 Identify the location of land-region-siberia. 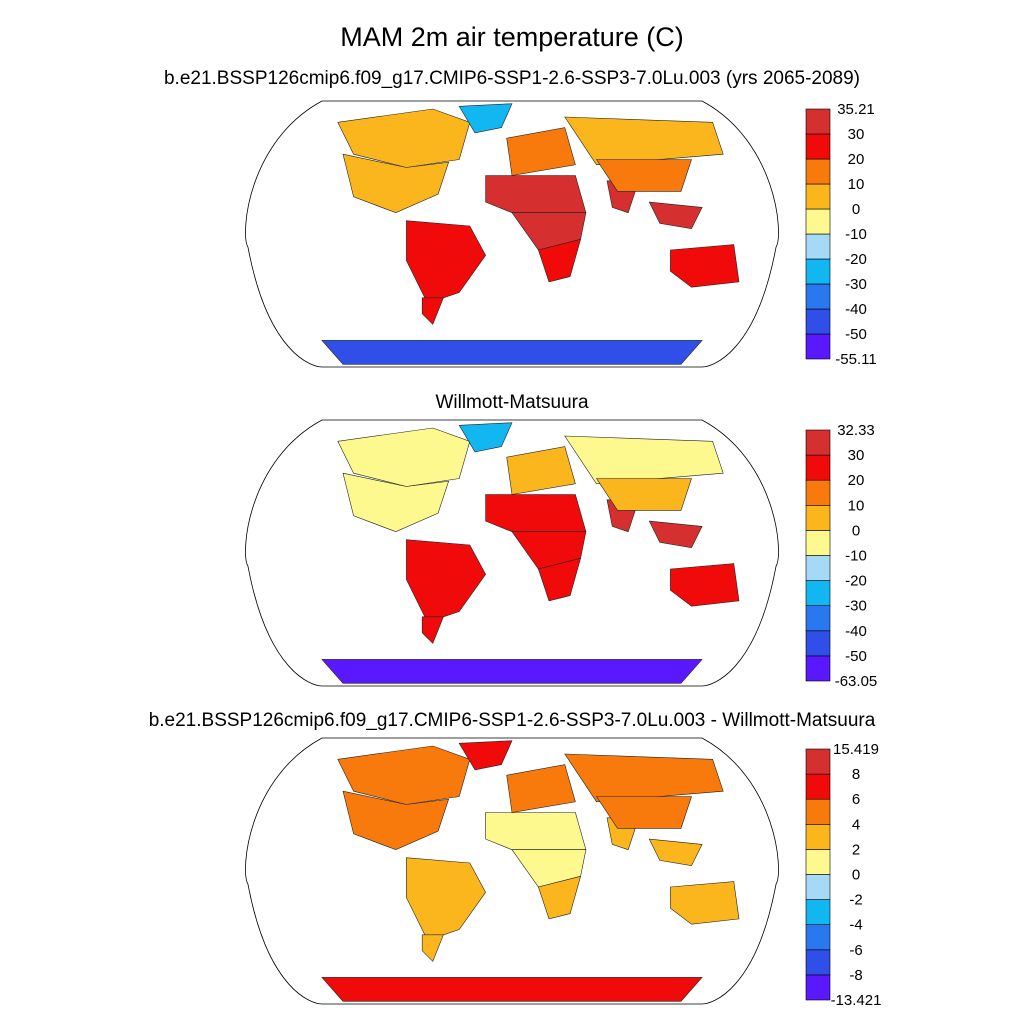
(644, 778).